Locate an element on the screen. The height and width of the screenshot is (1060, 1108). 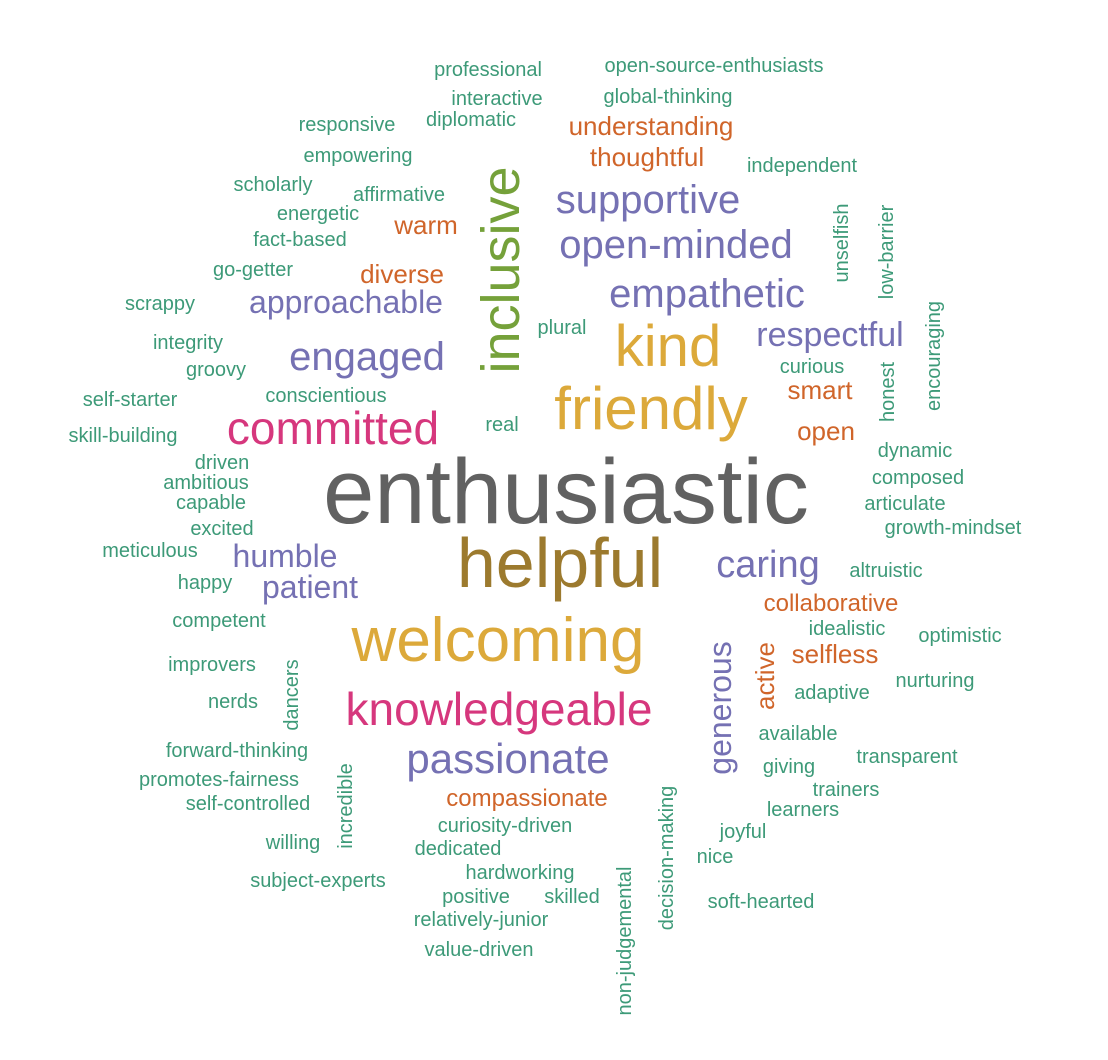
word-learners: learners is located at coordinates (803, 810).